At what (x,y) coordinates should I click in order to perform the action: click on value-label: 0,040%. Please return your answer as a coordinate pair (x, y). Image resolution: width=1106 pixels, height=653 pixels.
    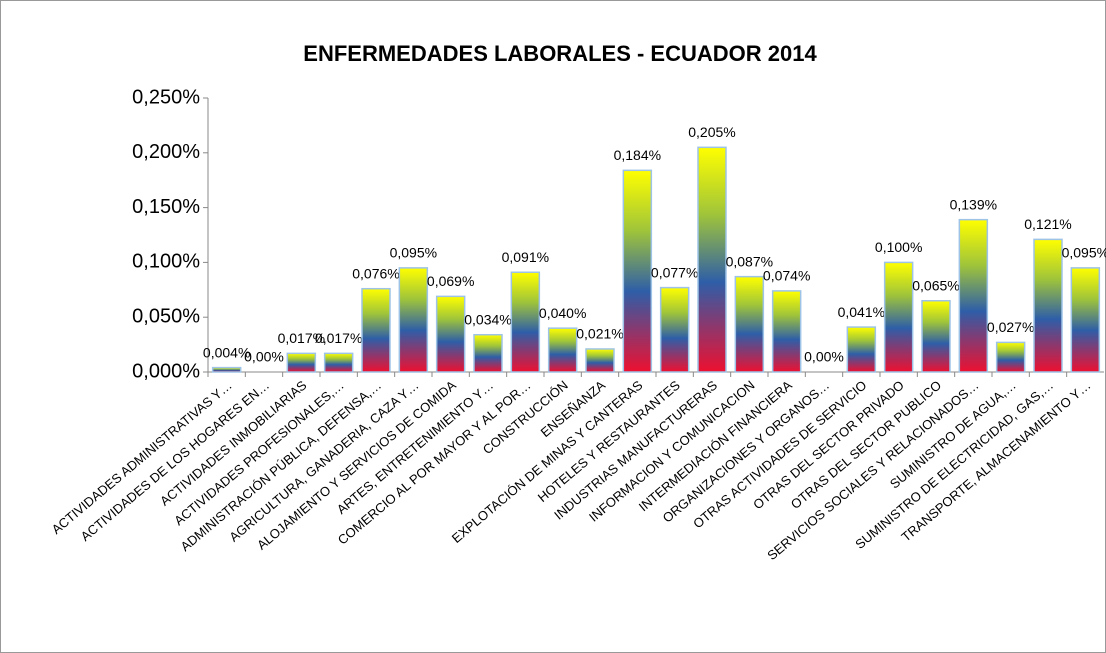
    Looking at the image, I should click on (562, 313).